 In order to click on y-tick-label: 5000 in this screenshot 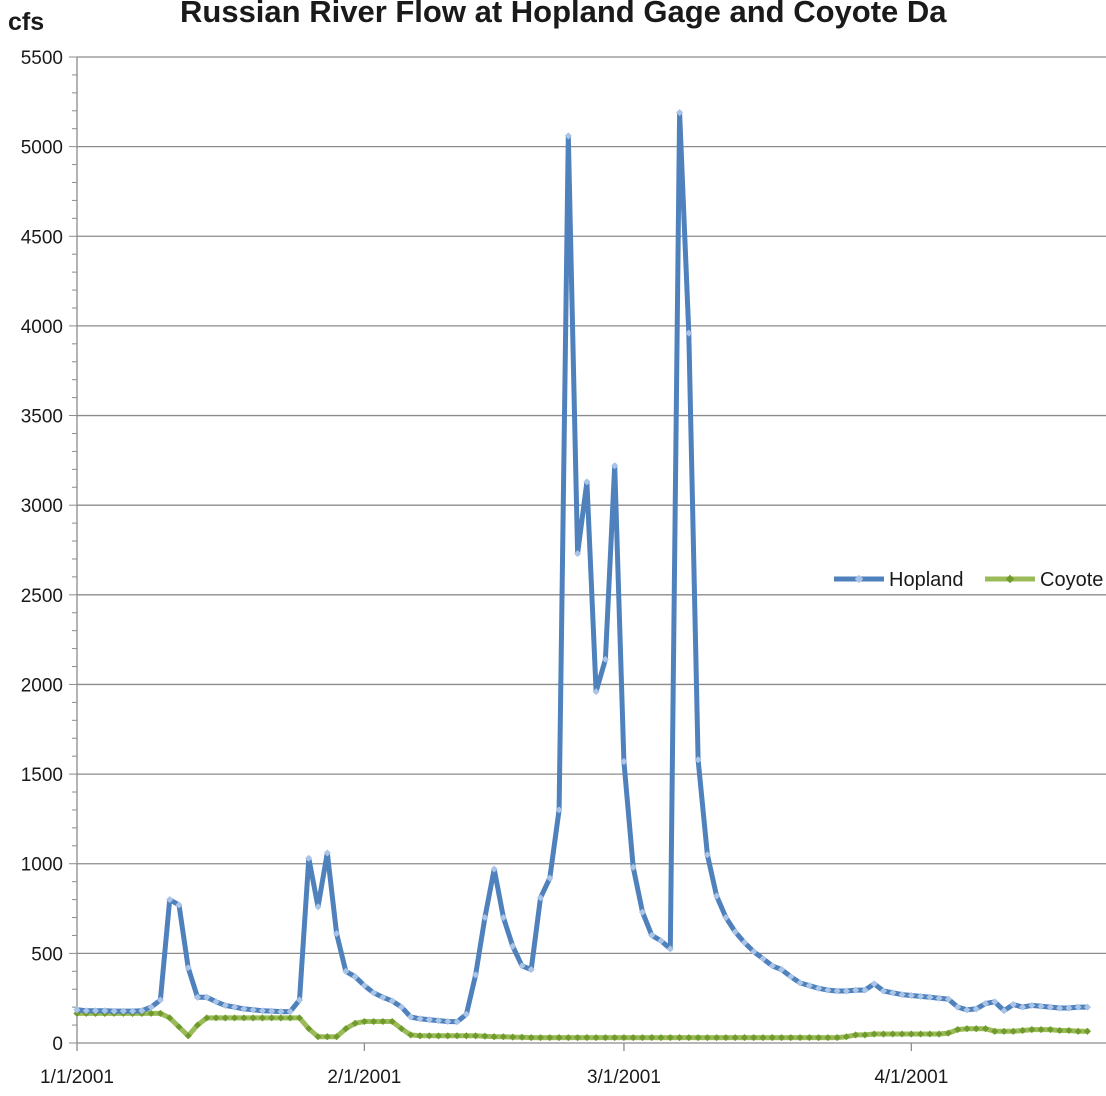, I will do `click(42, 148)`.